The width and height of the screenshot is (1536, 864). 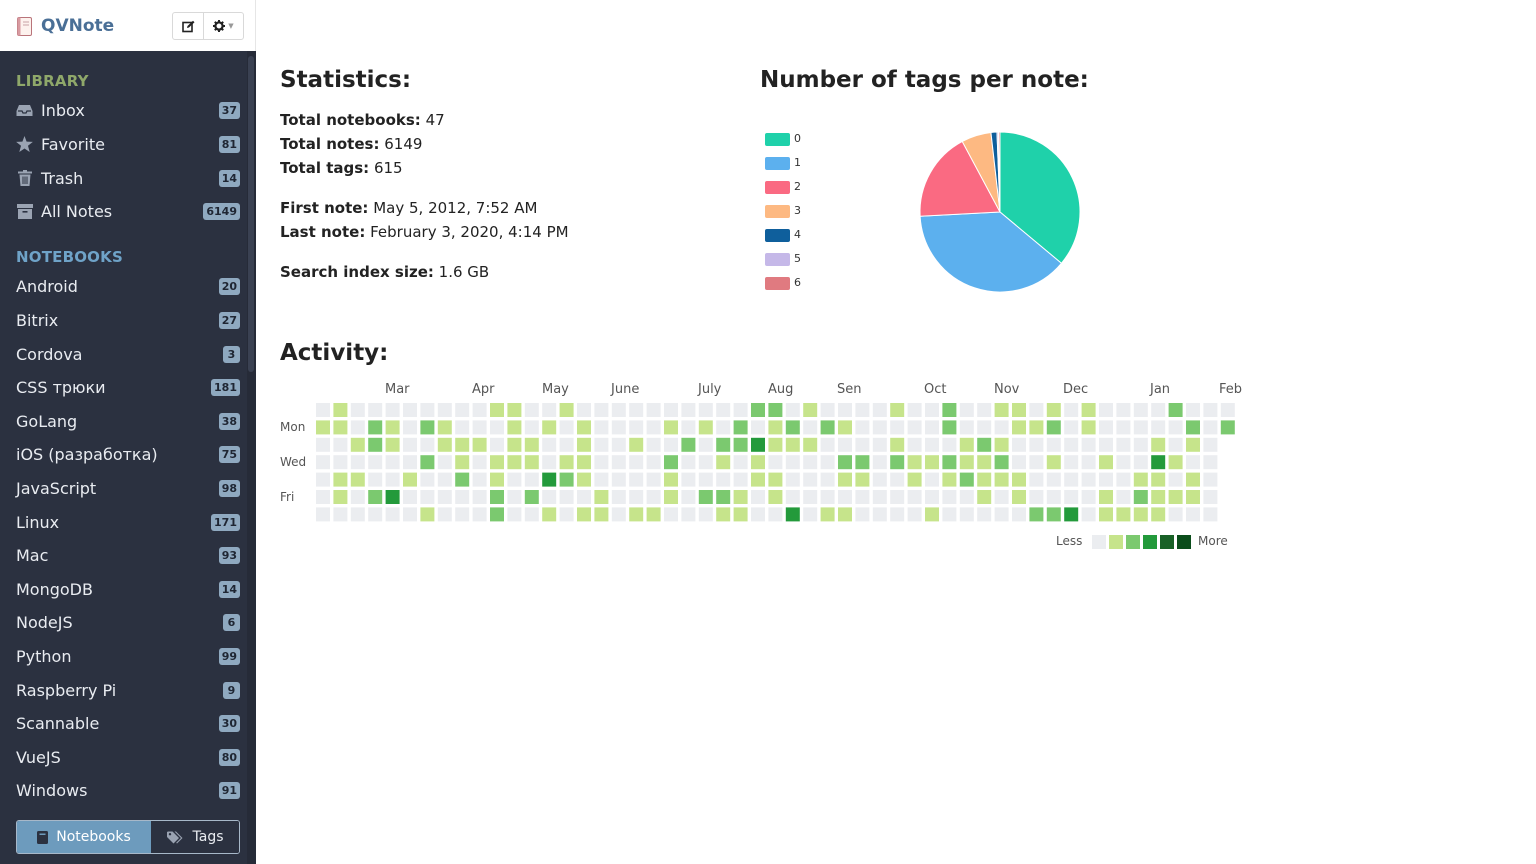 I want to click on tags-tab-button: Tags, so click(x=195, y=837).